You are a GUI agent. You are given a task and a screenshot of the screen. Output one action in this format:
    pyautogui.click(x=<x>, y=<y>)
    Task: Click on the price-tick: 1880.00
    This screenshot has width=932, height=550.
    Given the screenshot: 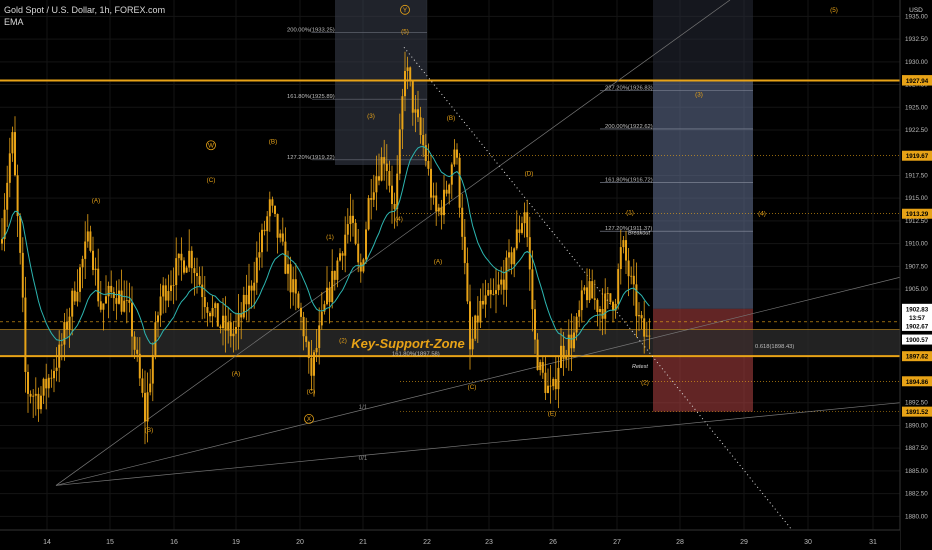 What is the action you would take?
    pyautogui.click(x=916, y=516)
    